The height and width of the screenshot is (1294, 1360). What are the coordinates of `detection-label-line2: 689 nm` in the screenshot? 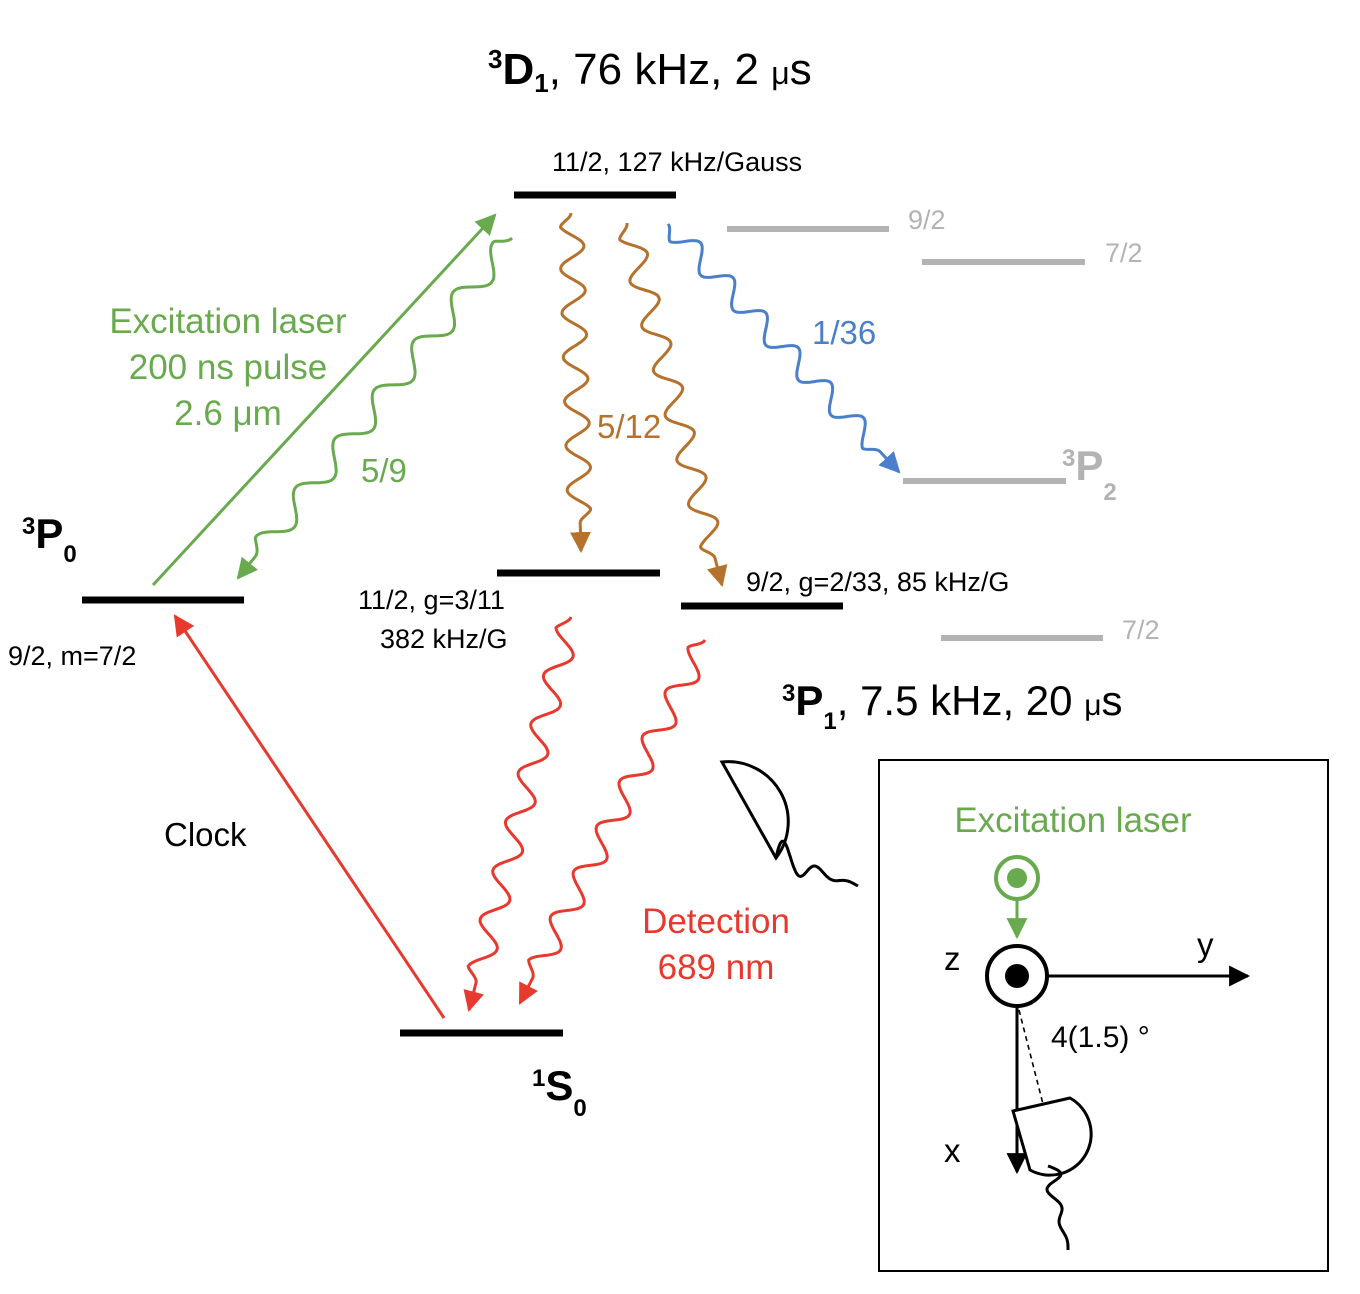 It's located at (716, 967).